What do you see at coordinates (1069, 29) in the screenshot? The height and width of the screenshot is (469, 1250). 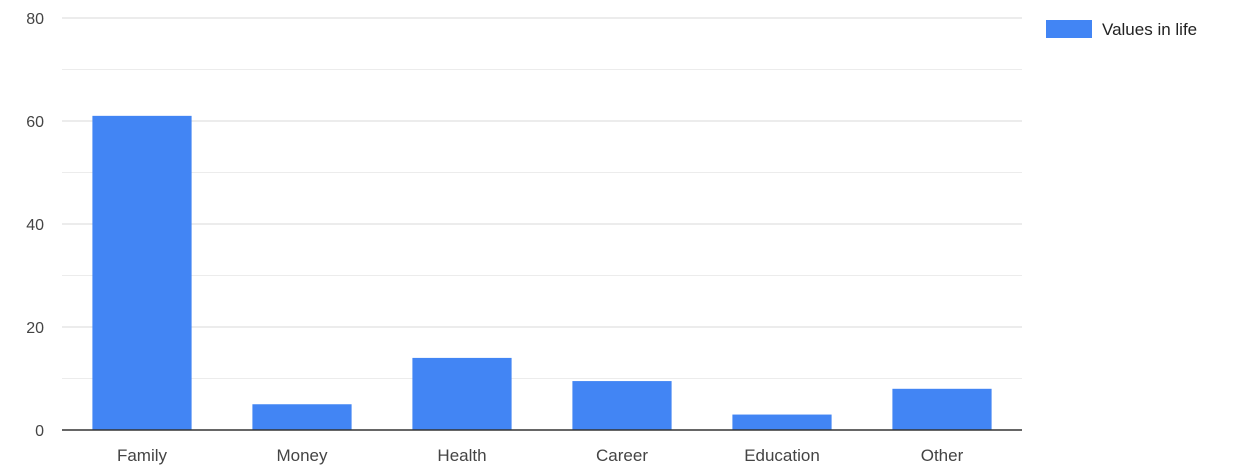 I see `legend-swatch` at bounding box center [1069, 29].